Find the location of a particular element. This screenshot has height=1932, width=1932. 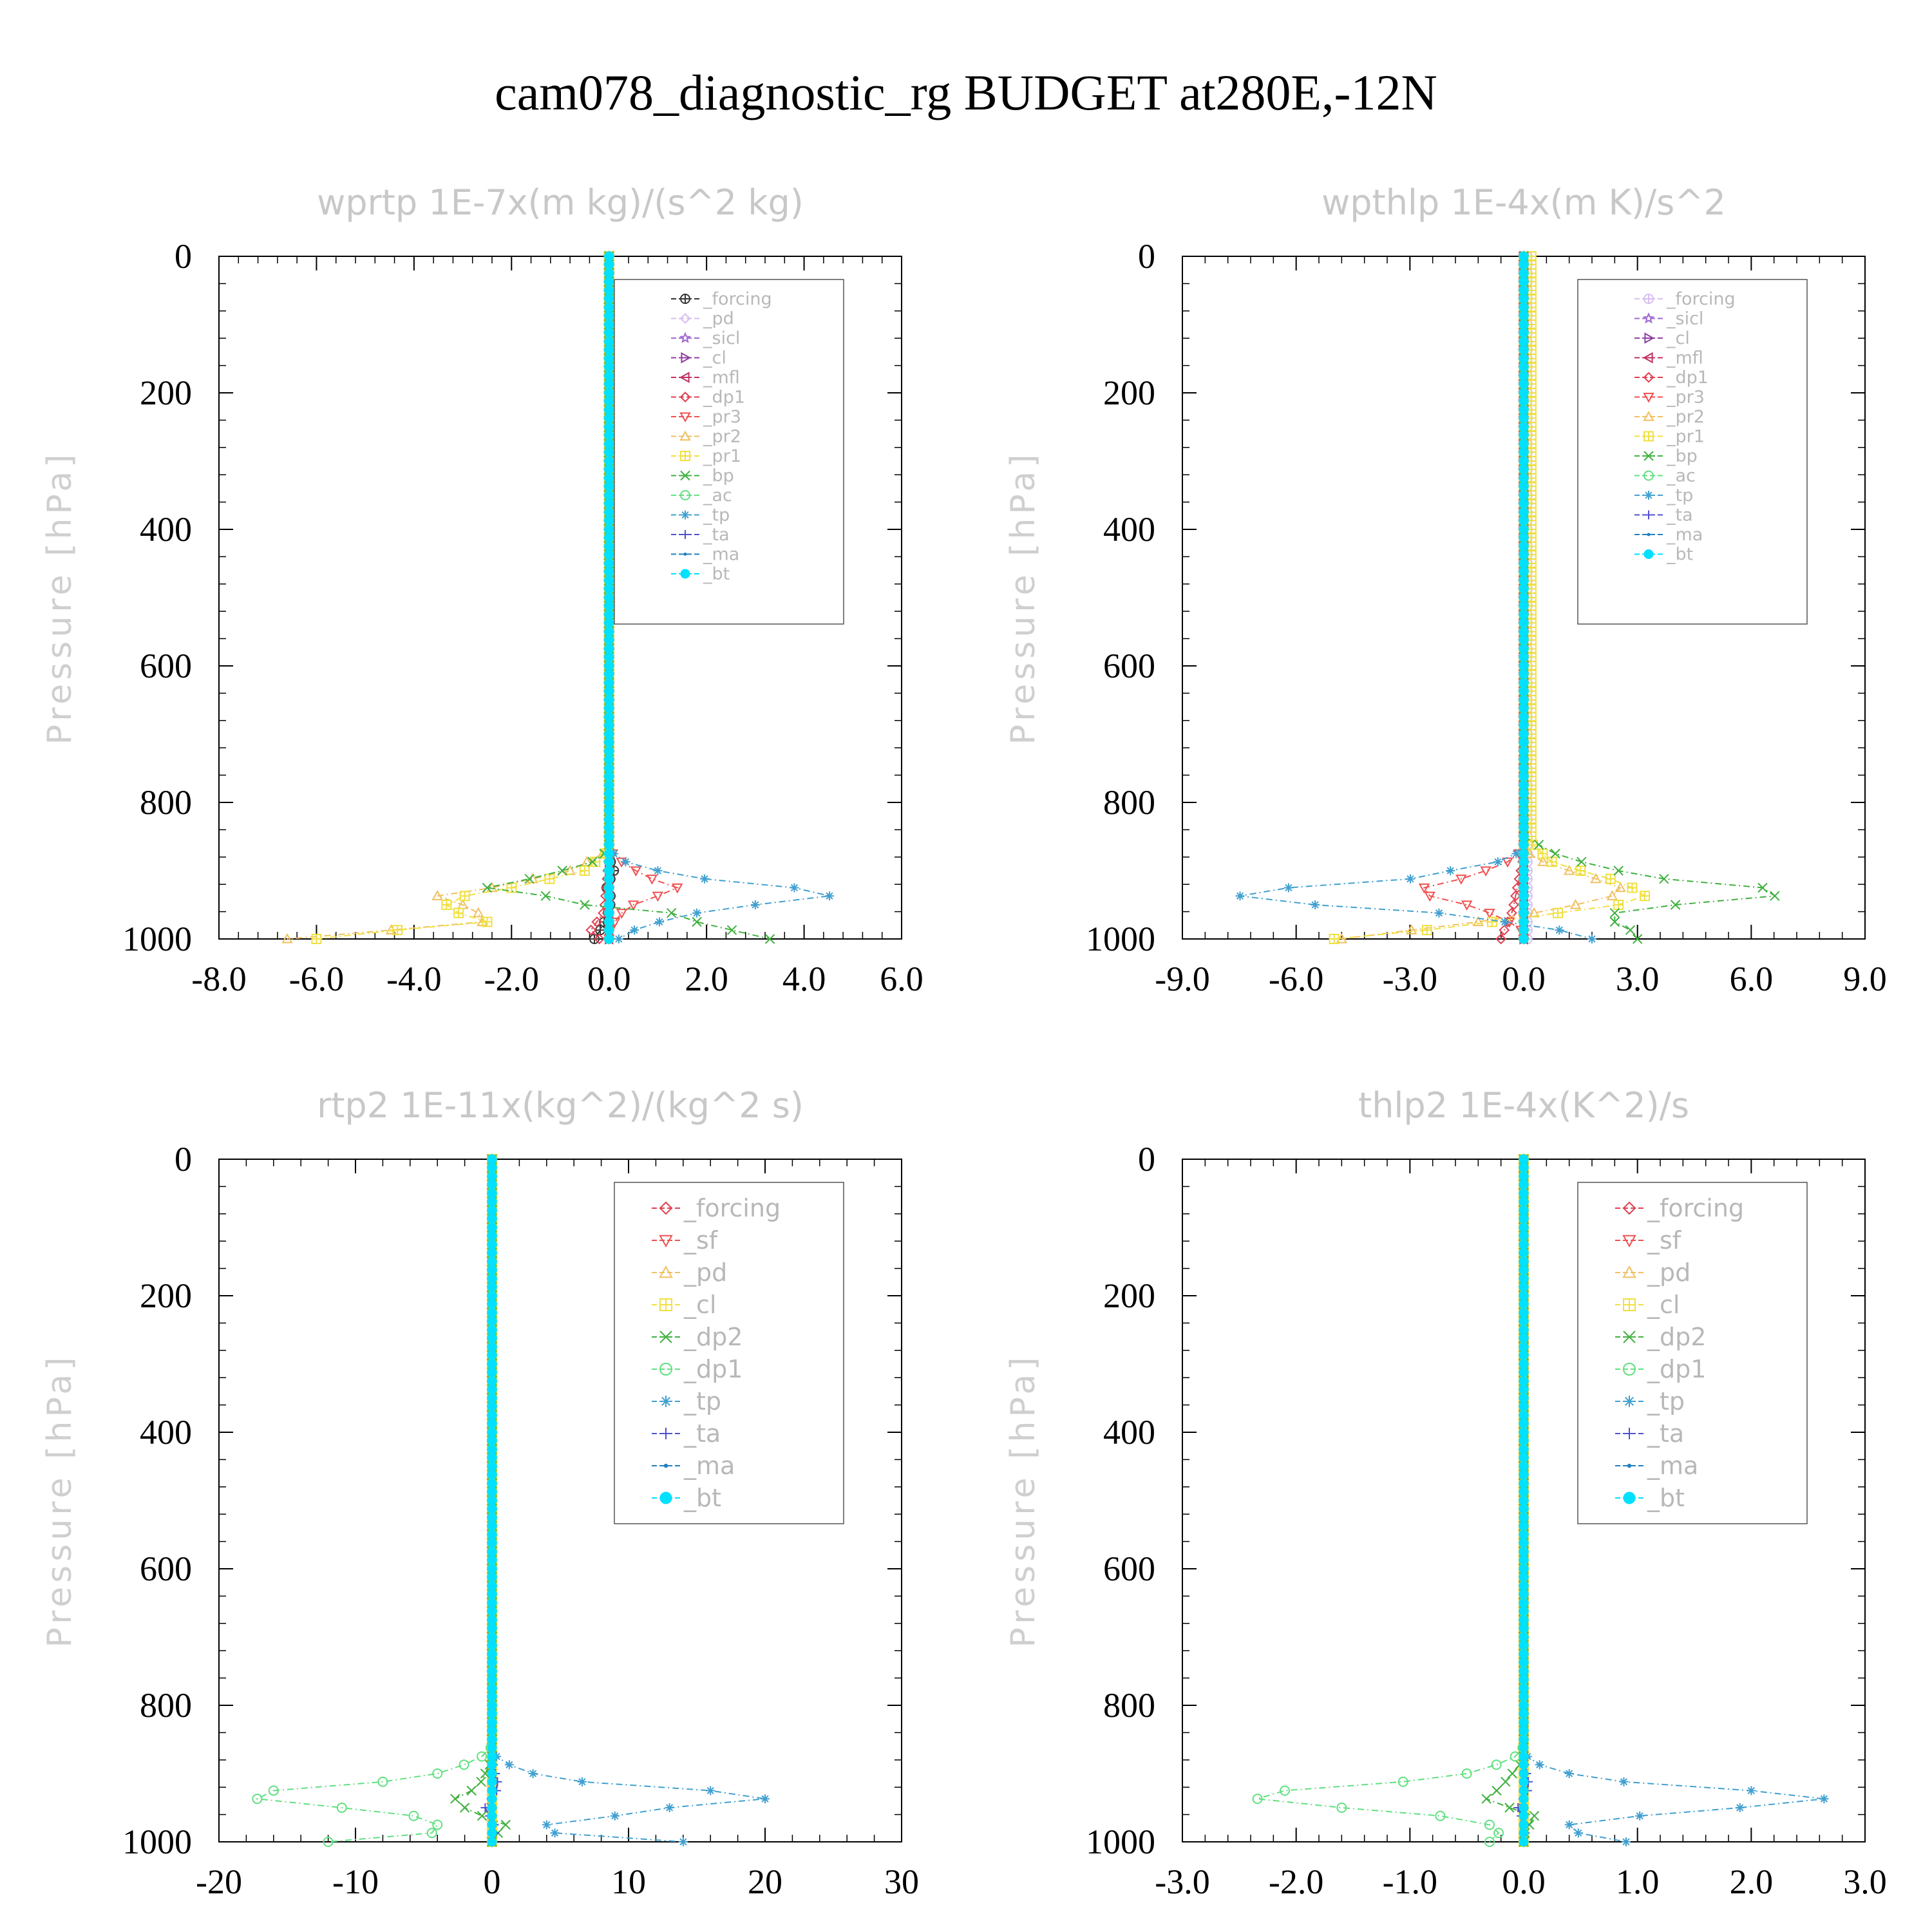

y-tick-label: 600 is located at coordinates (166, 666).